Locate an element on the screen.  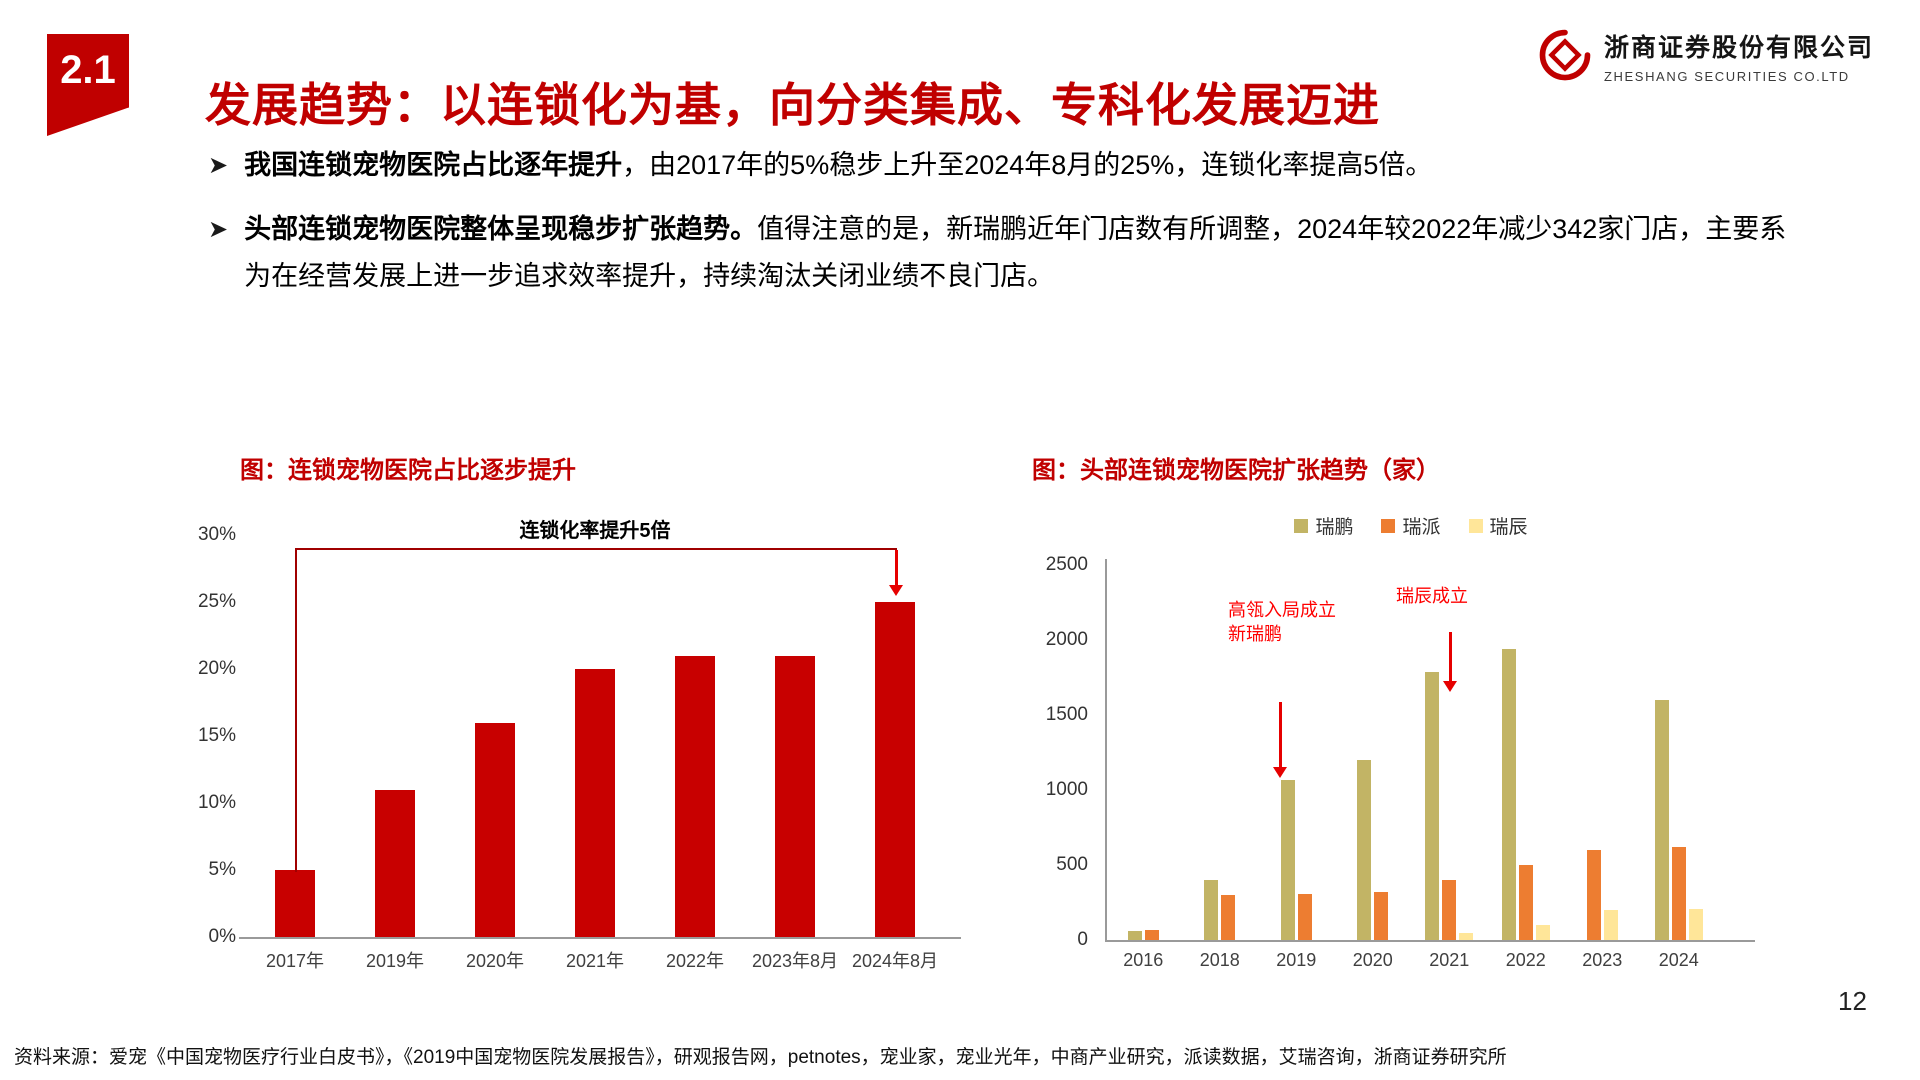
x-axis-label: 2022年 is located at coordinates (695, 961).